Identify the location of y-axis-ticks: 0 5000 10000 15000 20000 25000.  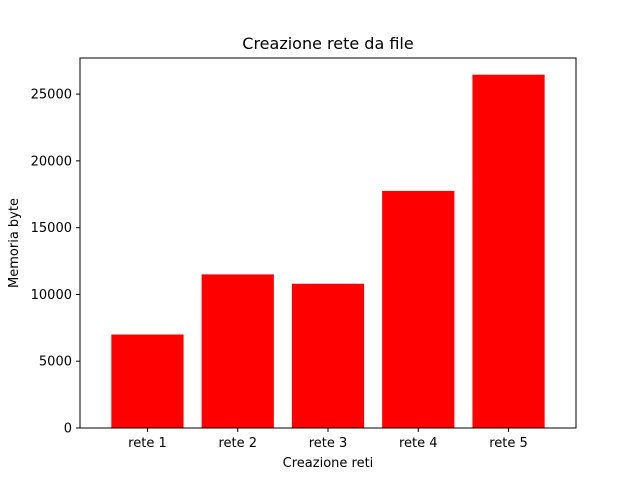
(55, 262).